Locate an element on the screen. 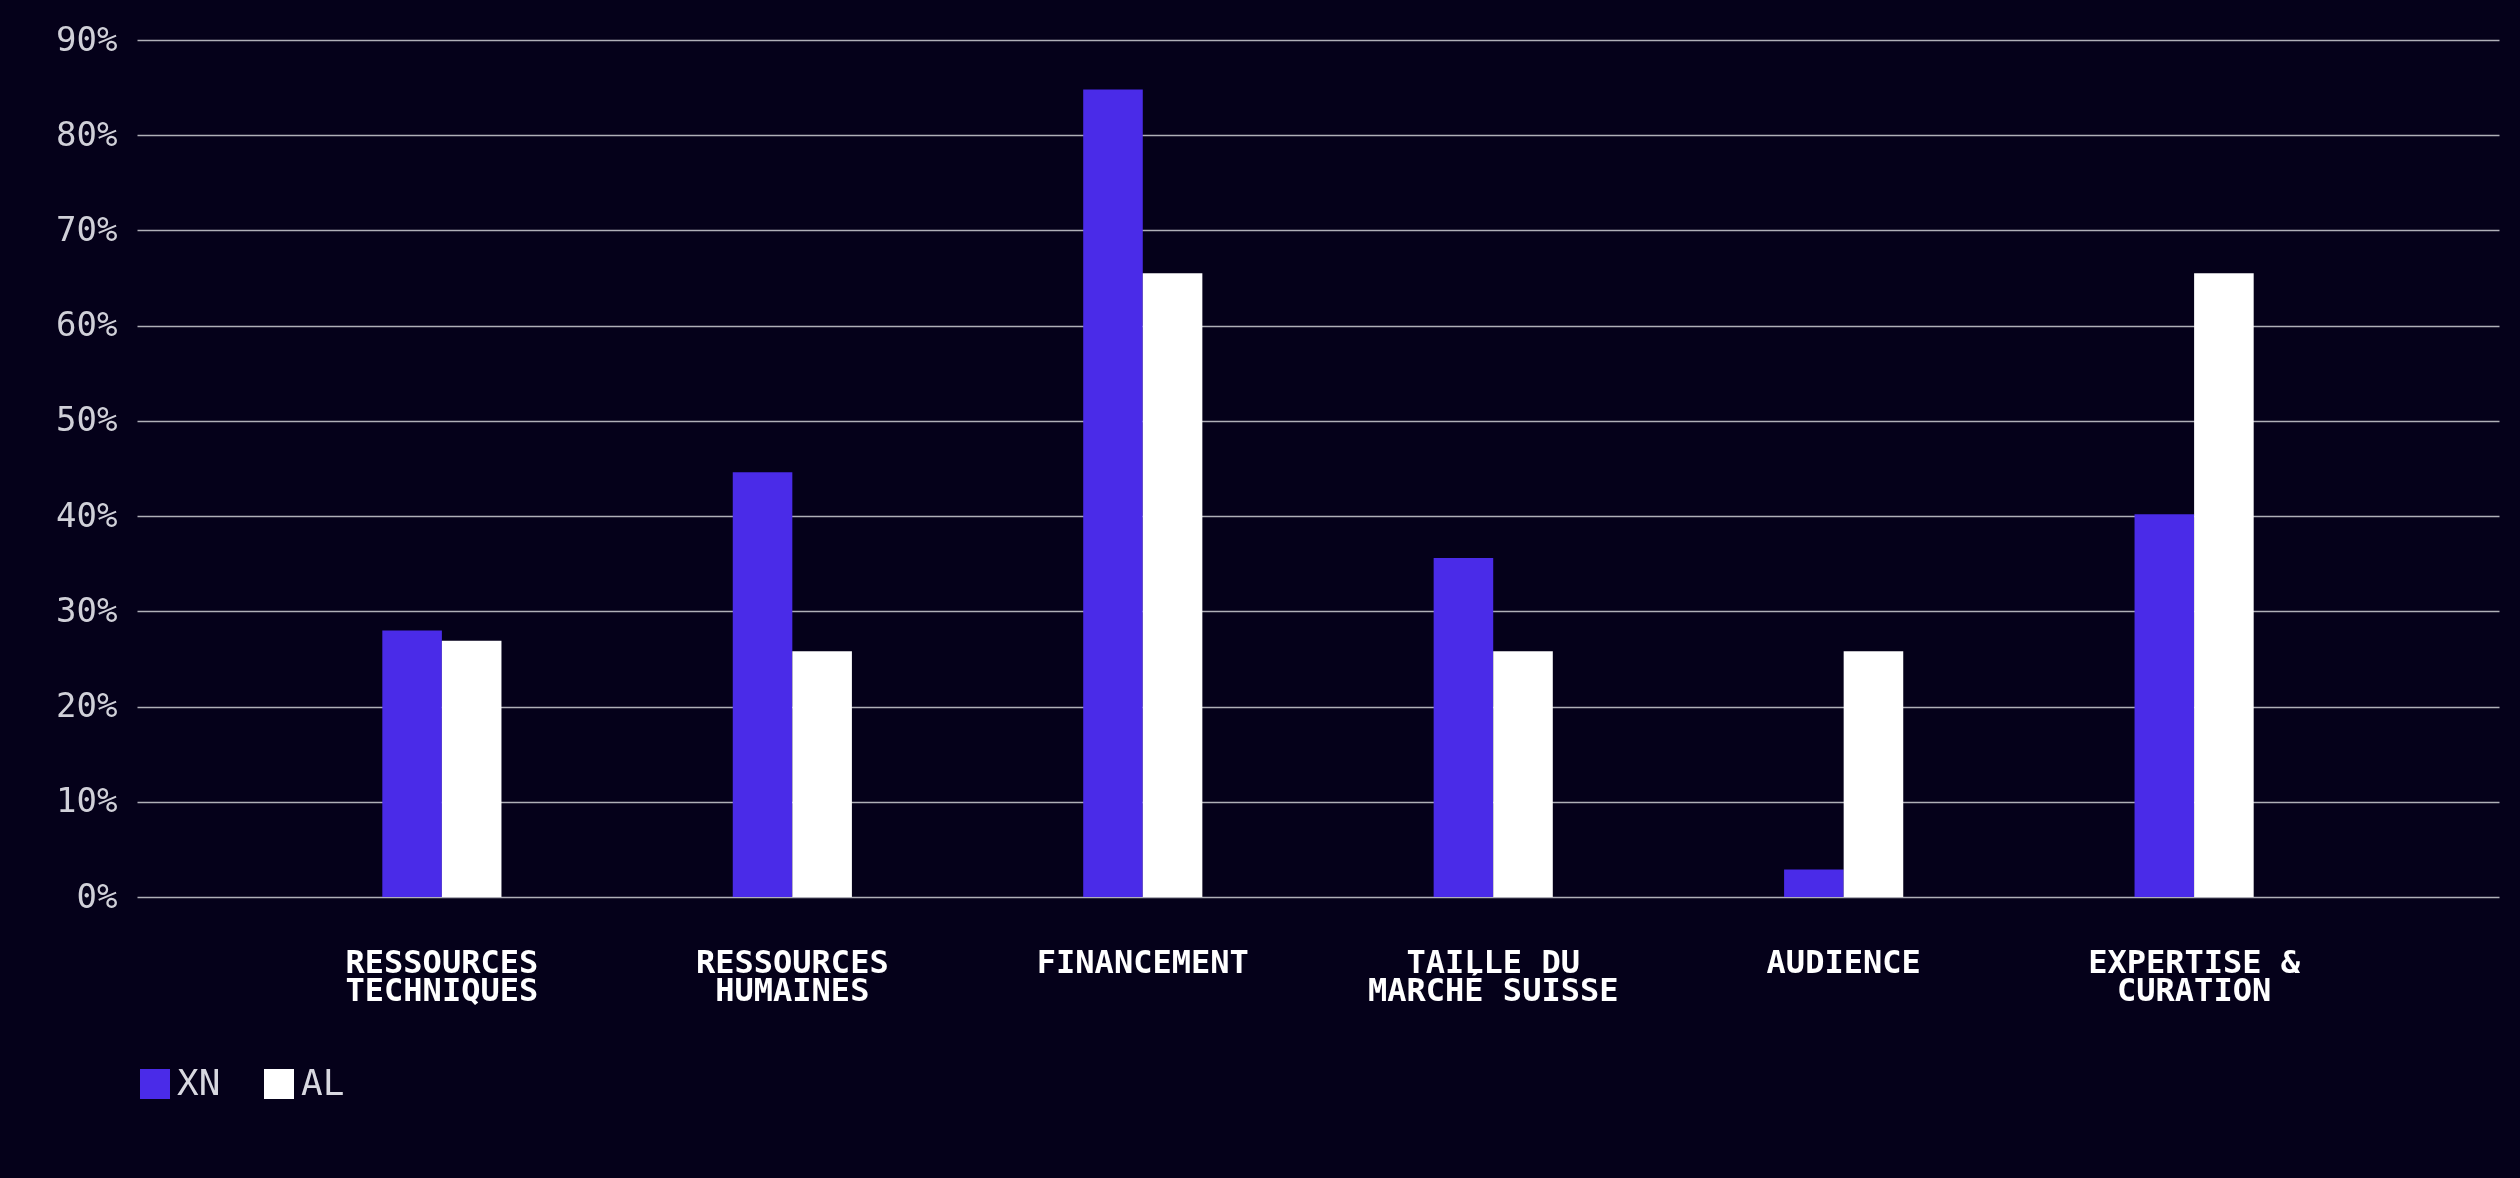 This screenshot has width=2520, height=1178. y-tick-label: 40% is located at coordinates (87, 514).